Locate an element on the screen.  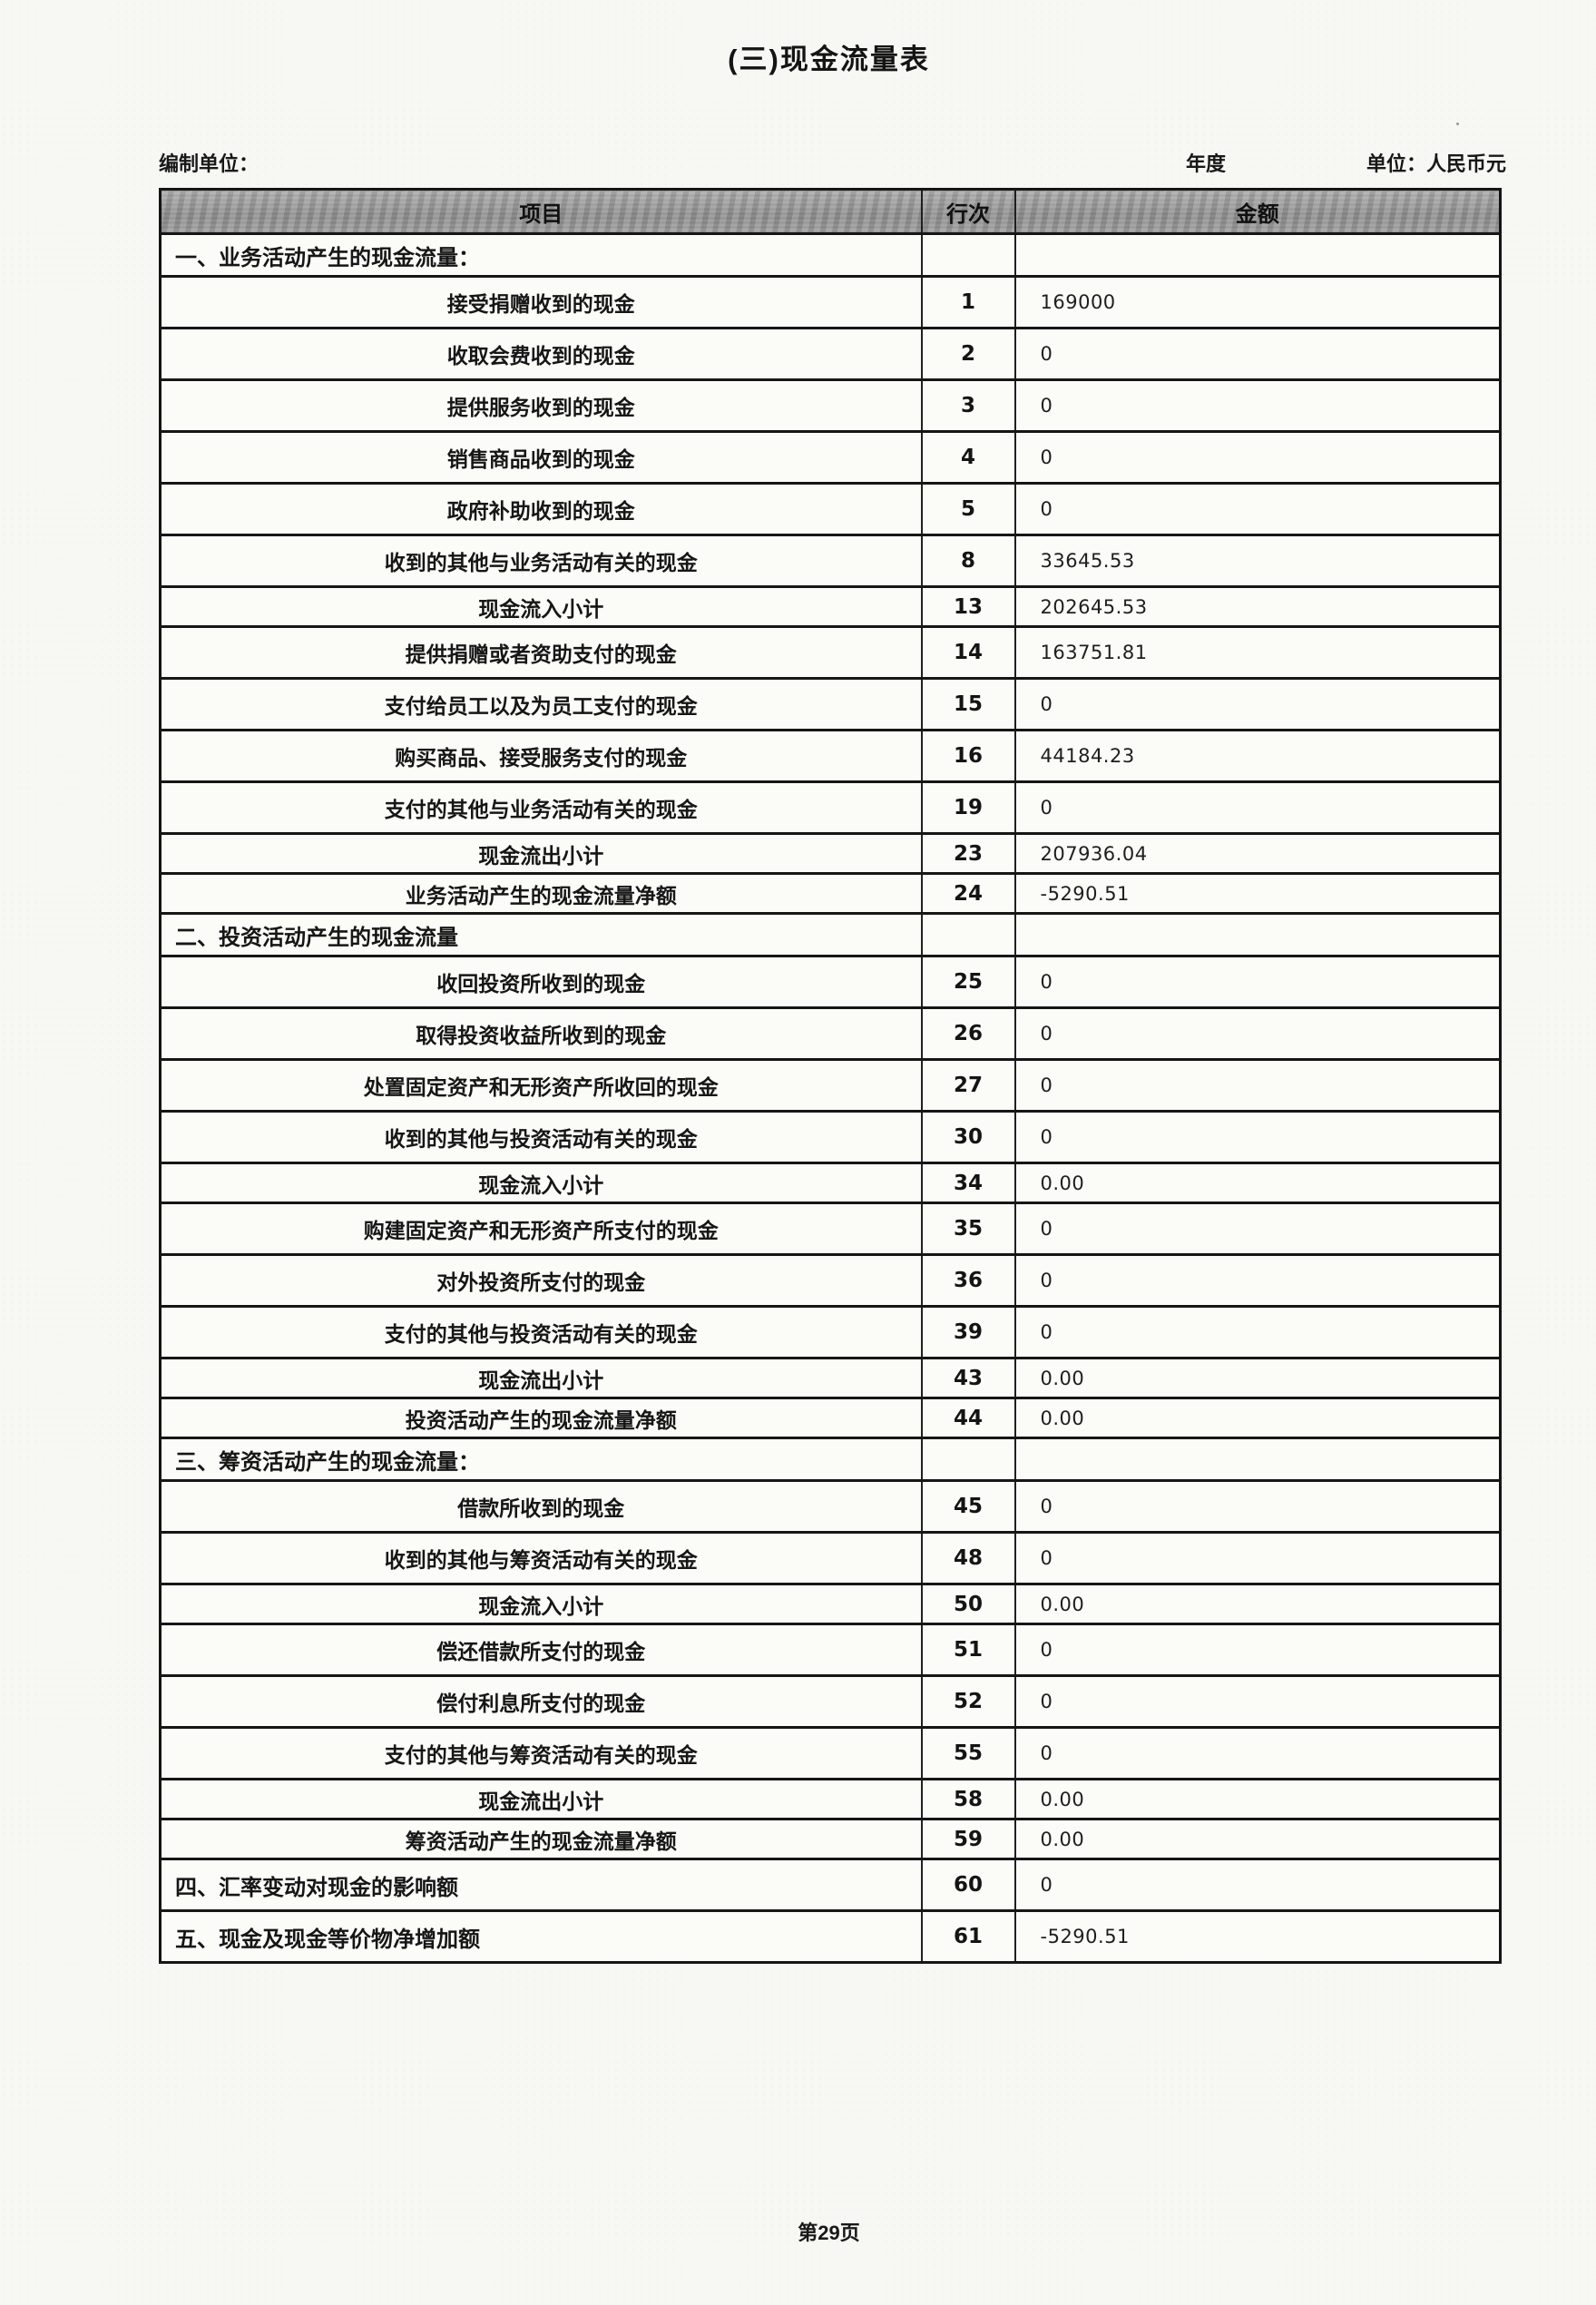
table-row: 支付的其他与筹资活动有关的现金 55 0 is located at coordinates (831, 1753).